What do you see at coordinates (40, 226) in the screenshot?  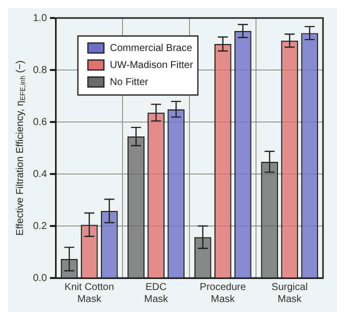 I see `y-tick-label: 0.2` at bounding box center [40, 226].